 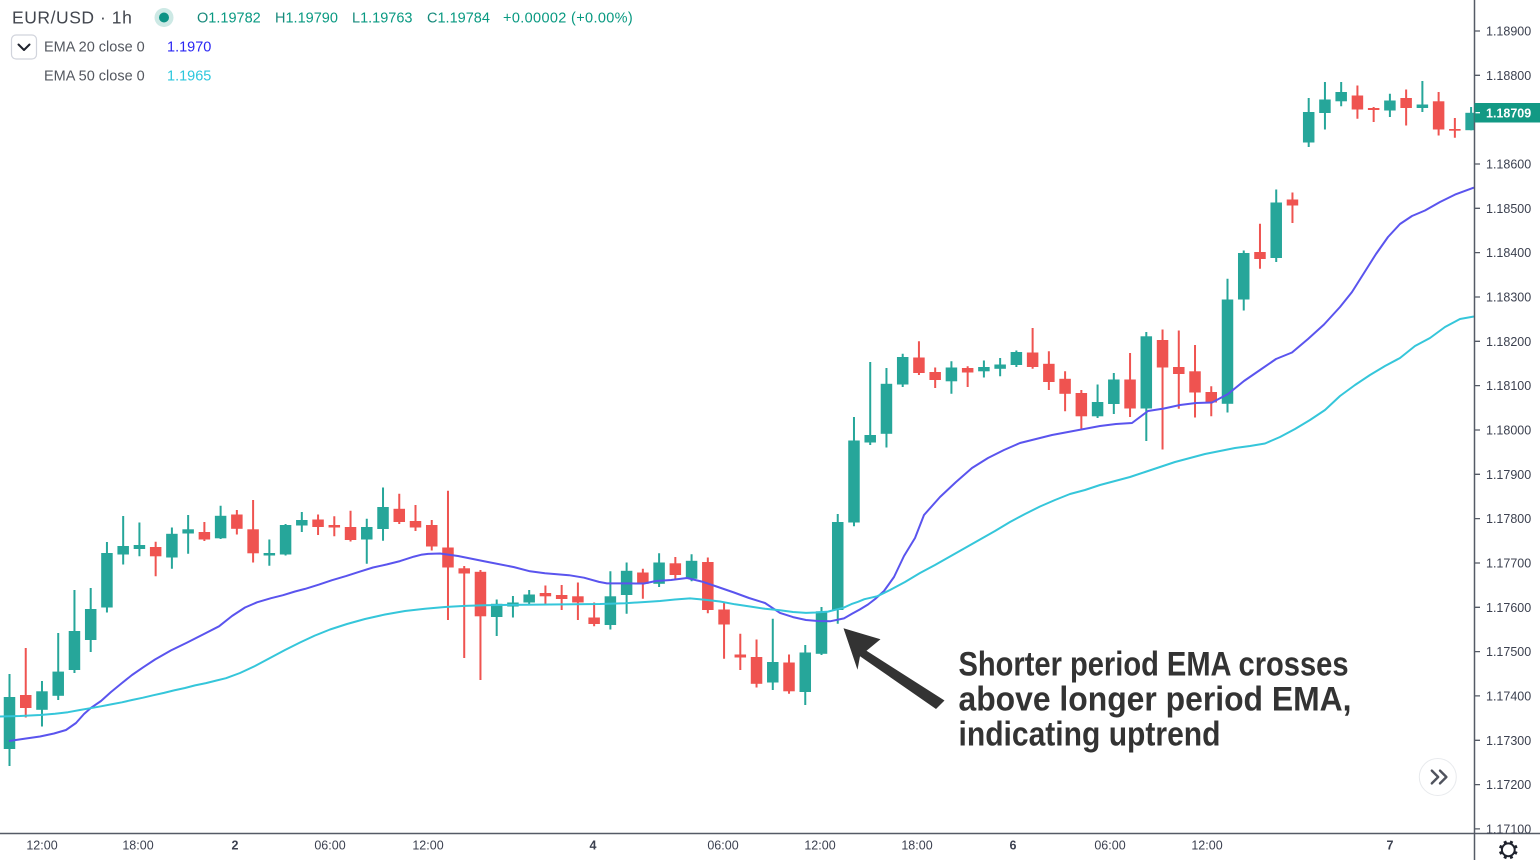 What do you see at coordinates (1090, 734) in the screenshot?
I see `svg-text: indicating uptrend` at bounding box center [1090, 734].